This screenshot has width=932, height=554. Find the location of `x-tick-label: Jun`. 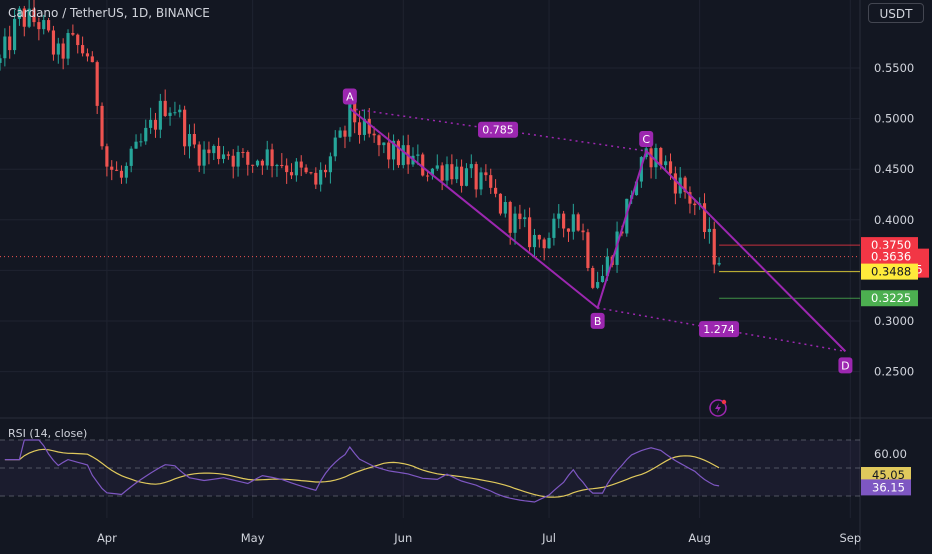

x-tick-label: Jun is located at coordinates (402, 538).